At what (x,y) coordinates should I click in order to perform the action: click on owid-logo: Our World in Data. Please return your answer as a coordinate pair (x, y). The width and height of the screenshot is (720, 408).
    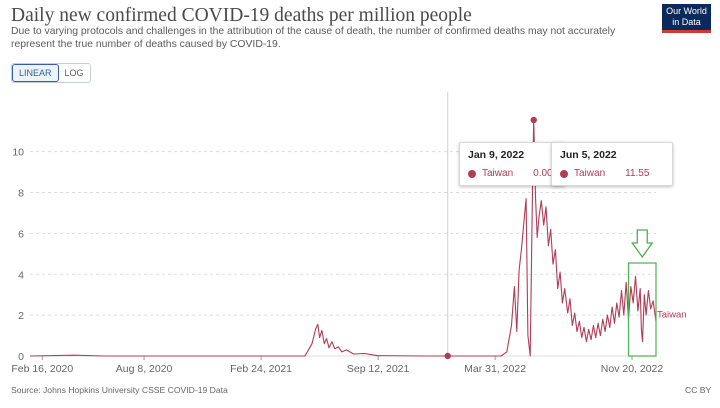
    Looking at the image, I should click on (686, 18).